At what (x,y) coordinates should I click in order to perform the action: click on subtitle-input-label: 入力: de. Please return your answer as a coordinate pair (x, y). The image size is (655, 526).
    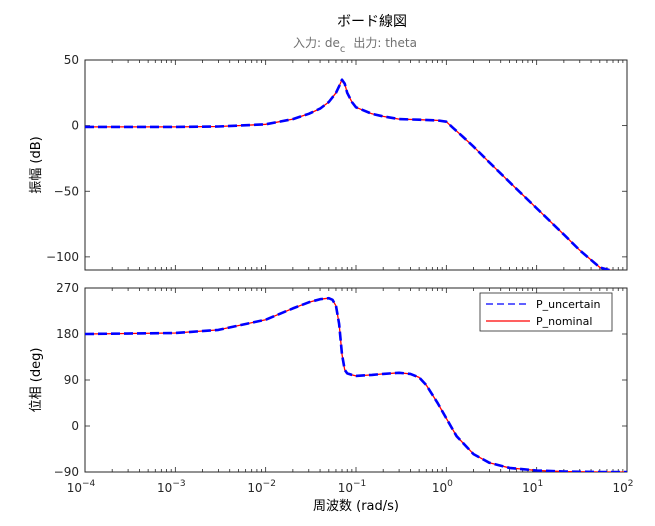
    Looking at the image, I should click on (316, 43).